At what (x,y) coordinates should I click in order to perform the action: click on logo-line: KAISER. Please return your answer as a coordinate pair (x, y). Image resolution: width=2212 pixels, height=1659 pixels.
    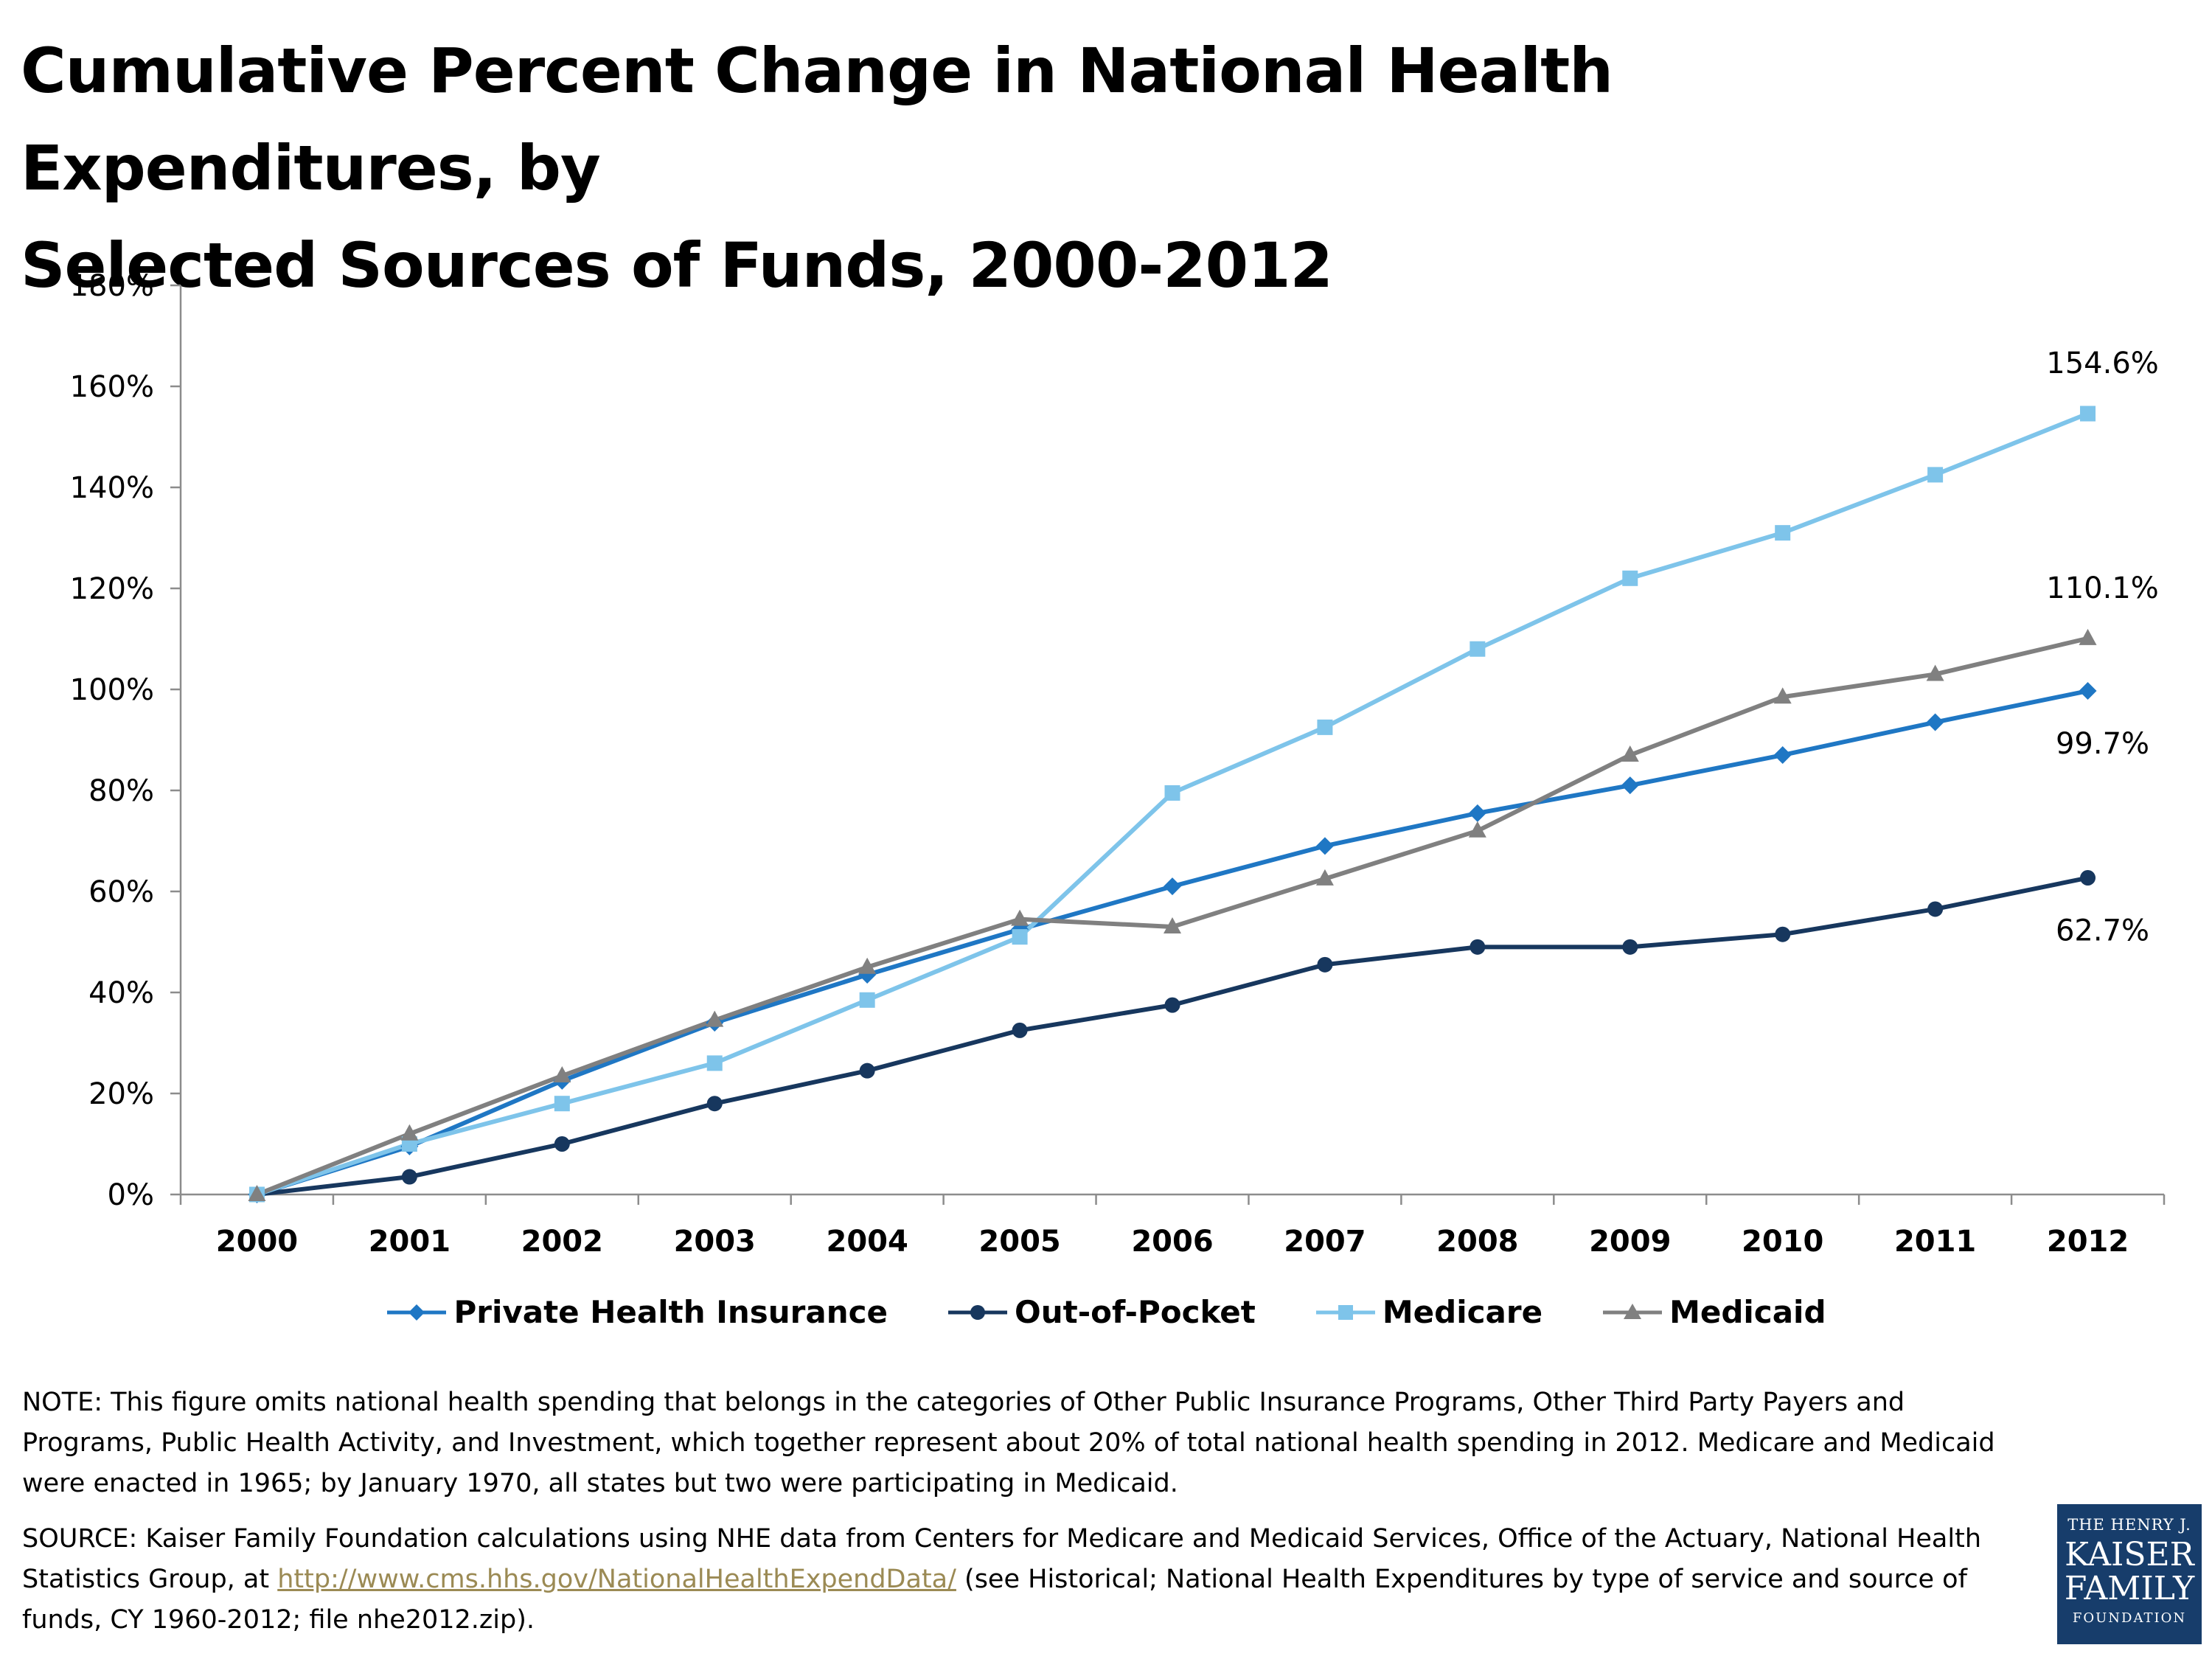
    Looking at the image, I should click on (2129, 1554).